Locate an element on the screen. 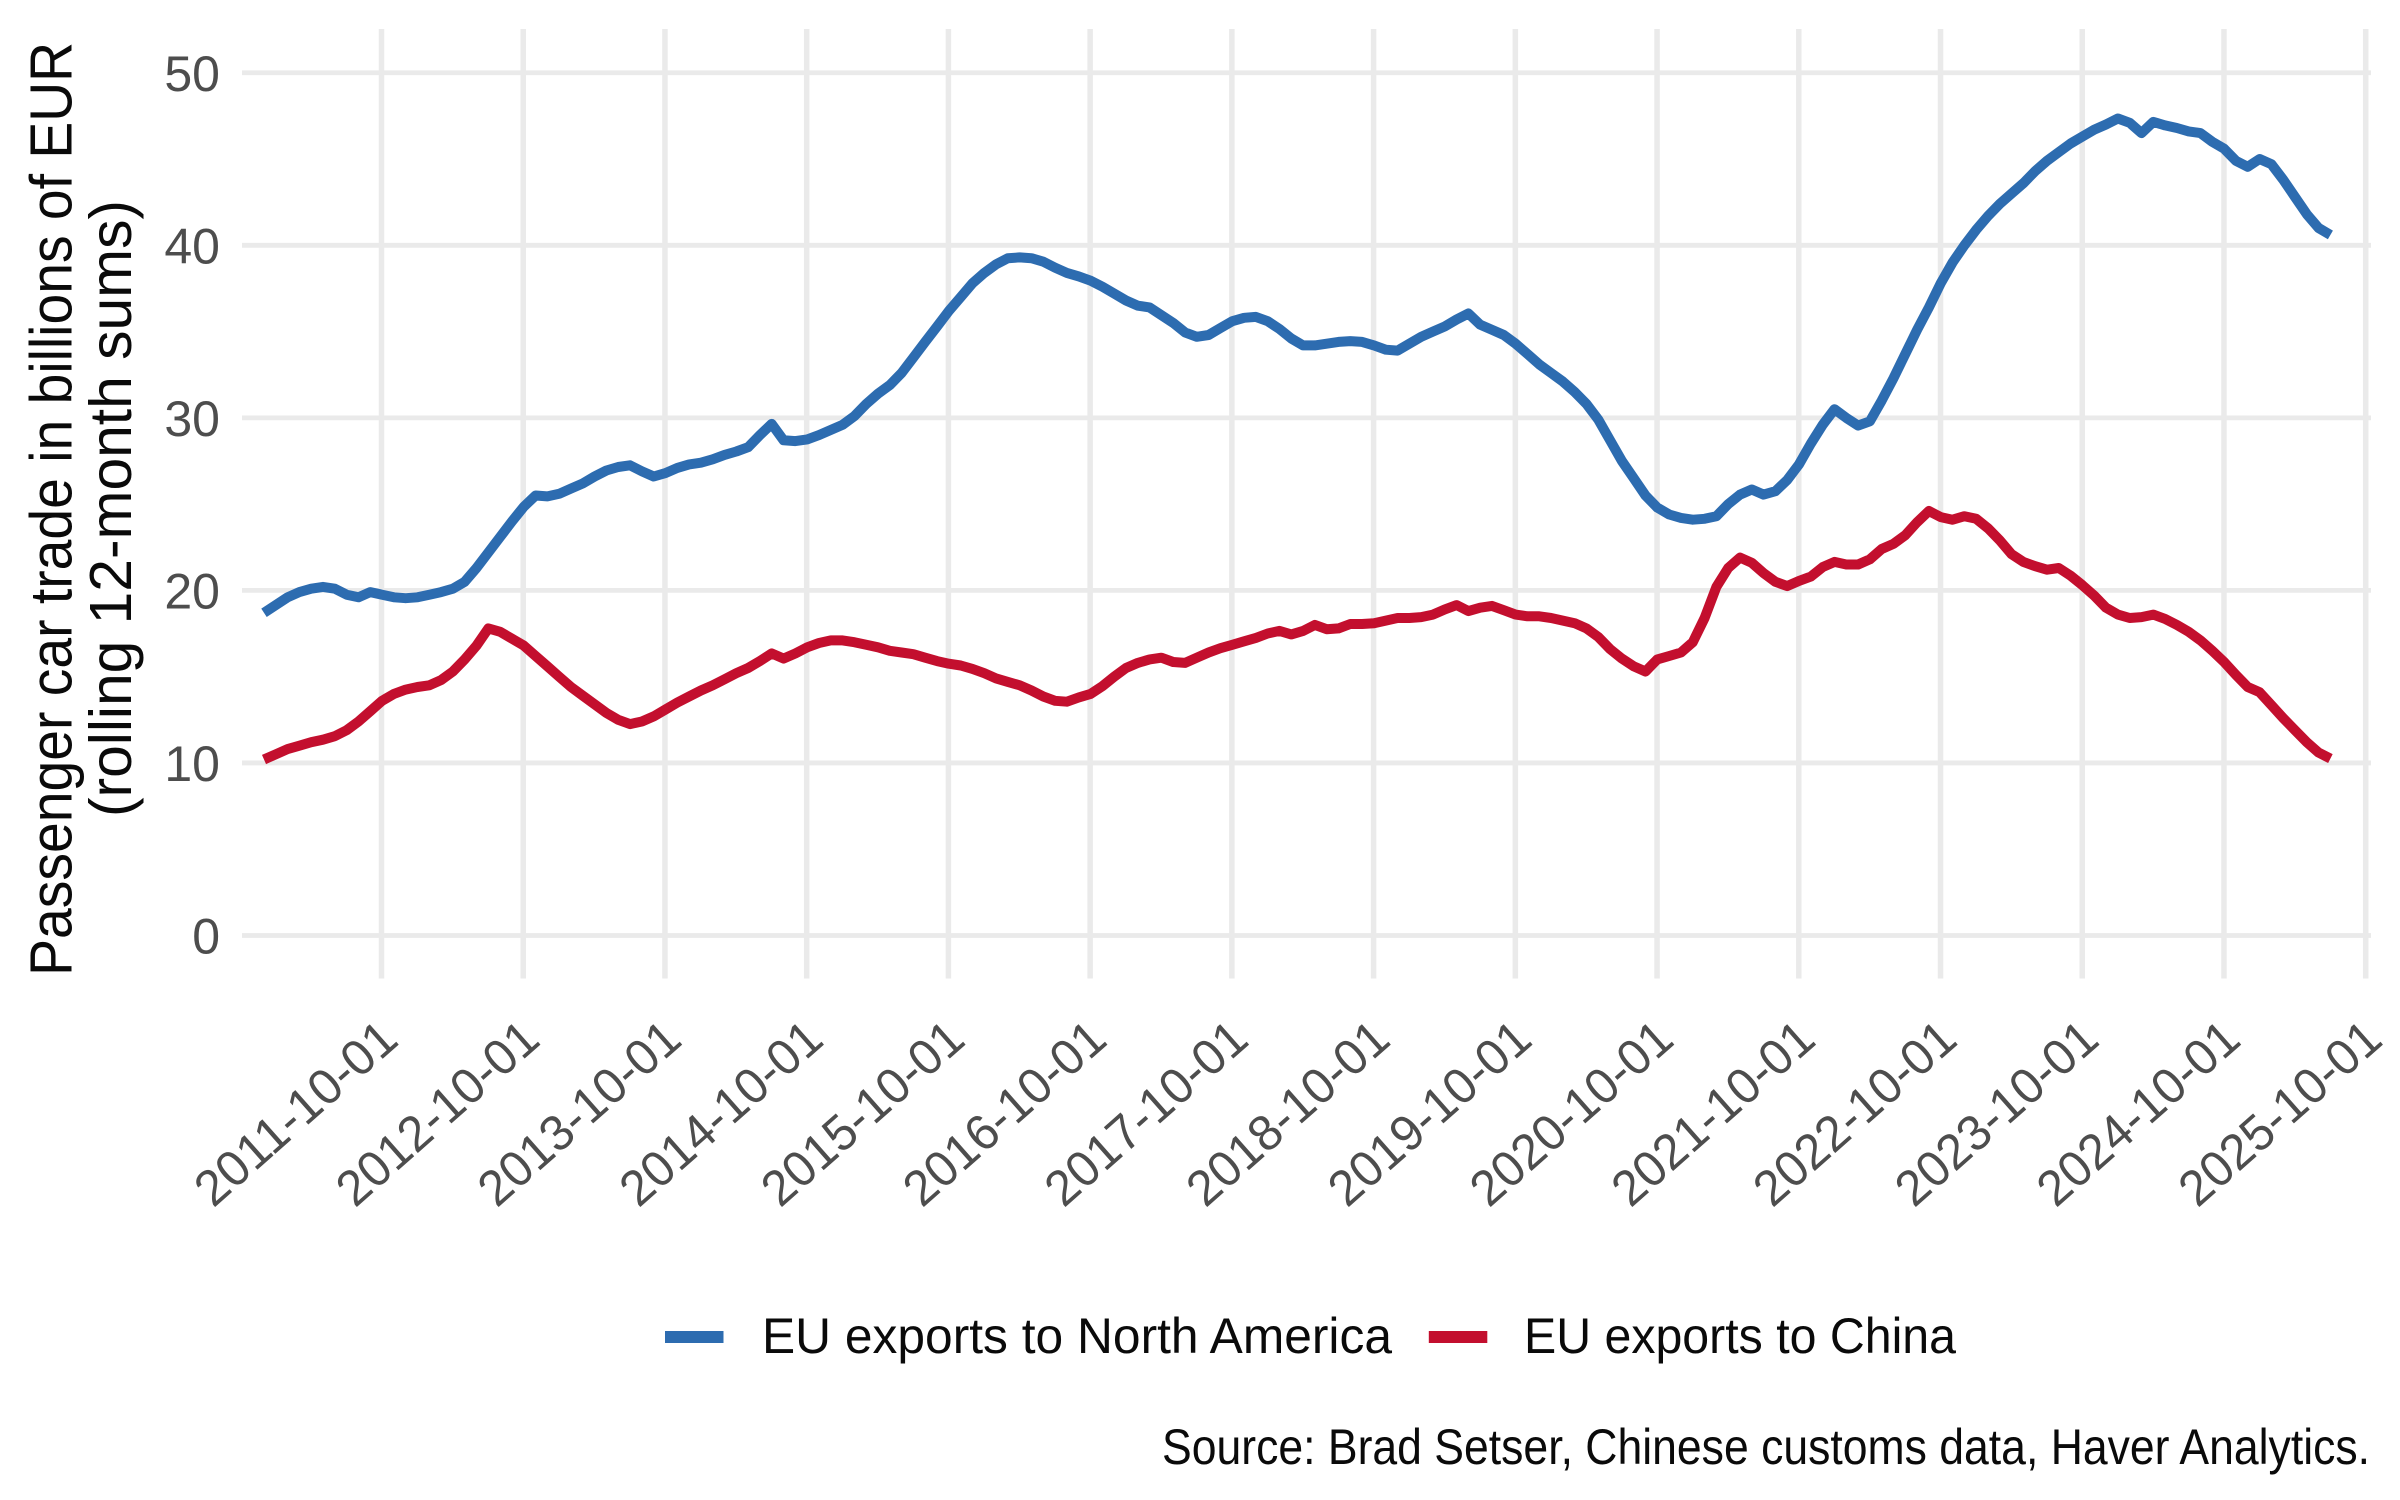 This screenshot has height=1500, width=2400. svg-text:Passenger car trade in billion: Passenger car trade in billions of EUR is located at coordinates (51, 509).